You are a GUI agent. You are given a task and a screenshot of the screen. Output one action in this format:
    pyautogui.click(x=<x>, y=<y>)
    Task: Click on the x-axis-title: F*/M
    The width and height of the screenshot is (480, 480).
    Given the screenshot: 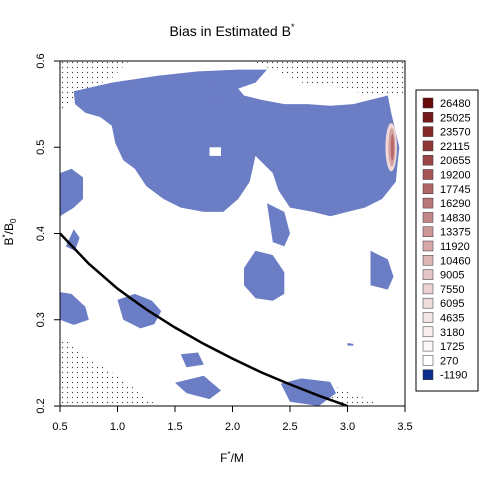 What is the action you would take?
    pyautogui.click(x=232, y=457)
    